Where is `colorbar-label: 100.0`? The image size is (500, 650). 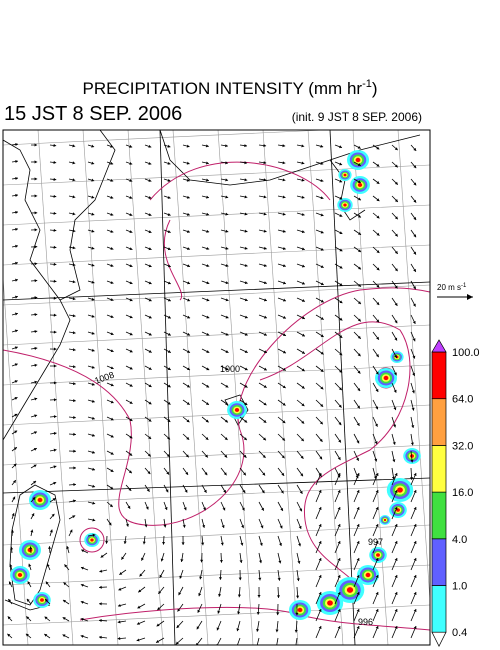
colorbar-label: 100.0 is located at coordinates (466, 353).